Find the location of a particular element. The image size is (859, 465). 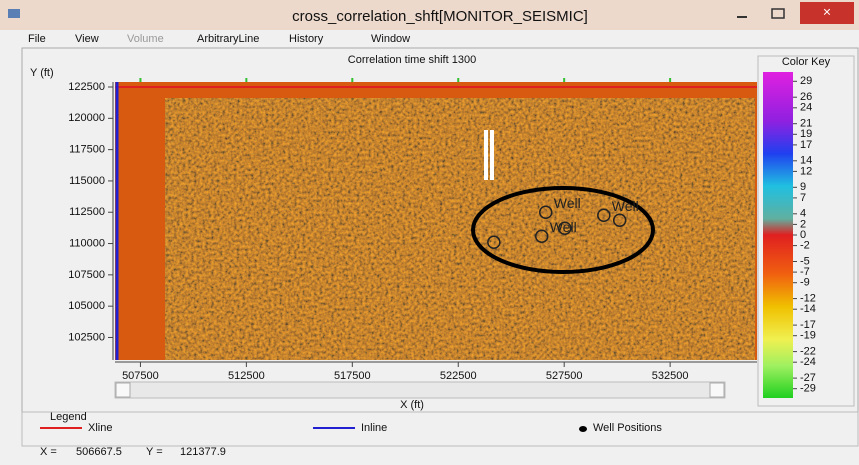

menu-item: History is located at coordinates (306, 39).